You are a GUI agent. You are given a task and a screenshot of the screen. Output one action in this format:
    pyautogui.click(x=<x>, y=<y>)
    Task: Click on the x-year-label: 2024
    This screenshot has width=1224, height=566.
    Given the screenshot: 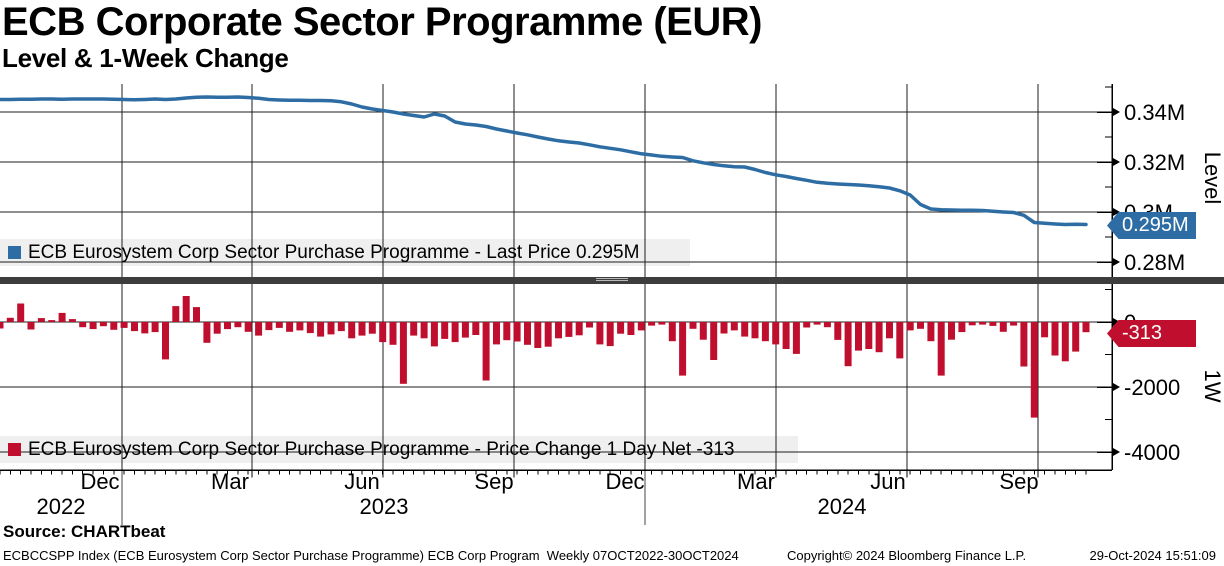 What is the action you would take?
    pyautogui.click(x=842, y=506)
    